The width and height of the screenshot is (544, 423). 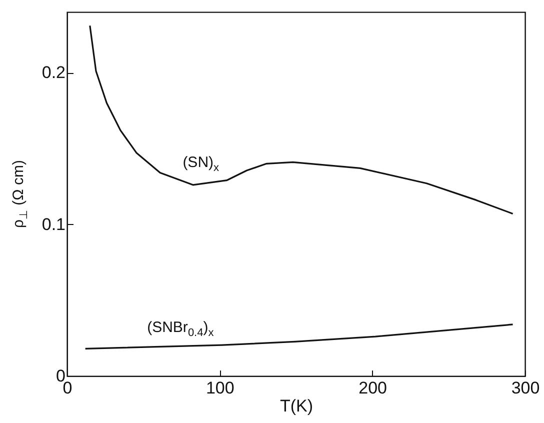 I want to click on y-tick-label: 0.1, so click(x=54, y=224).